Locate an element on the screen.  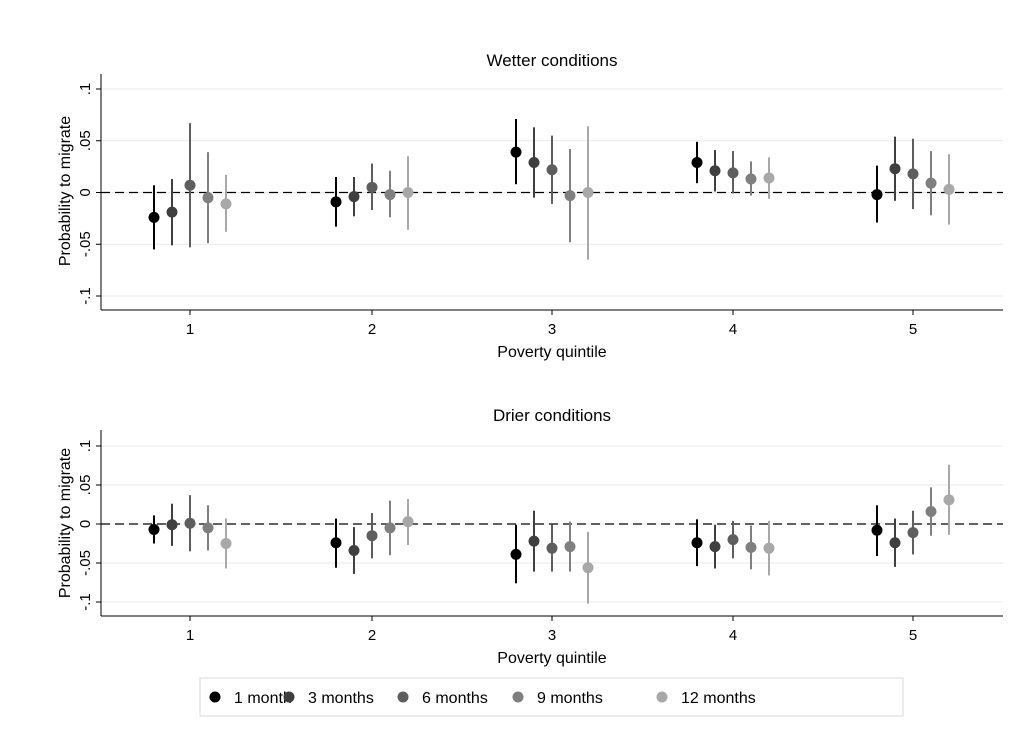
legend-item: 12 months is located at coordinates (706, 698).